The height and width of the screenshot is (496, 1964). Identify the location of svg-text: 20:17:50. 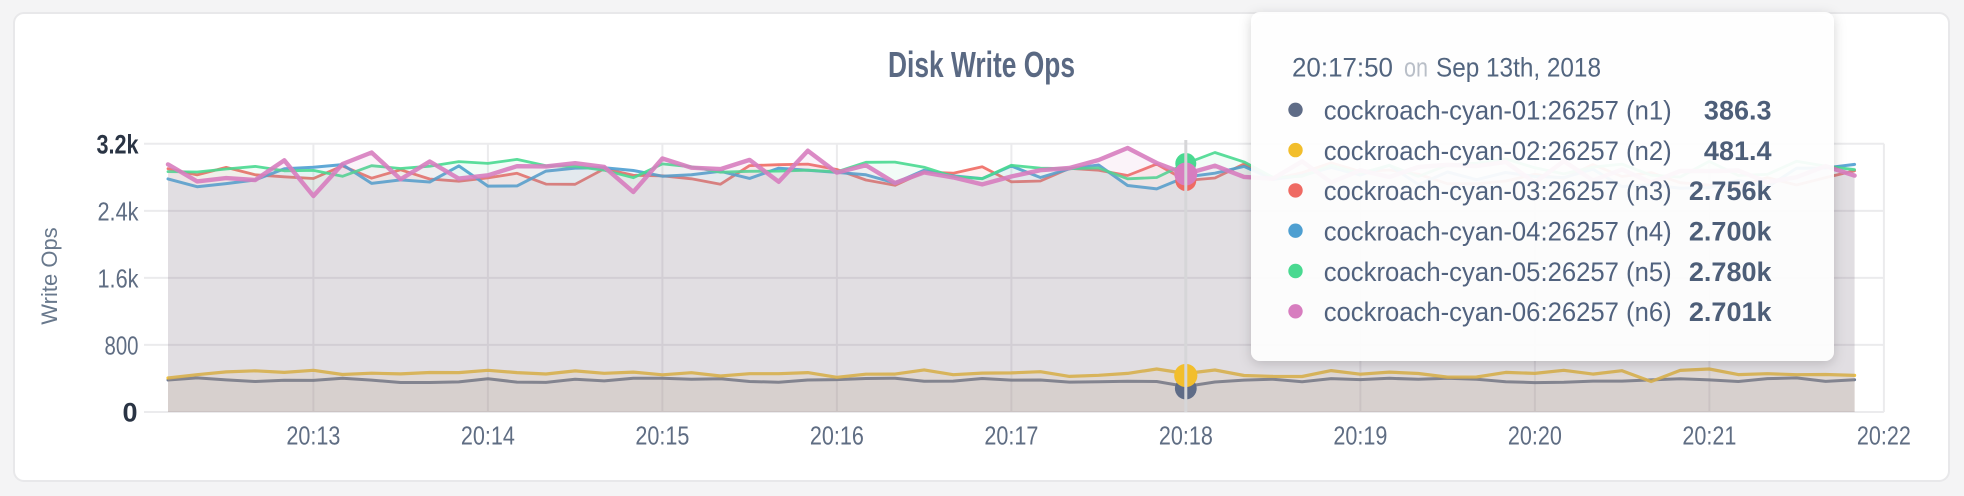
(1342, 68).